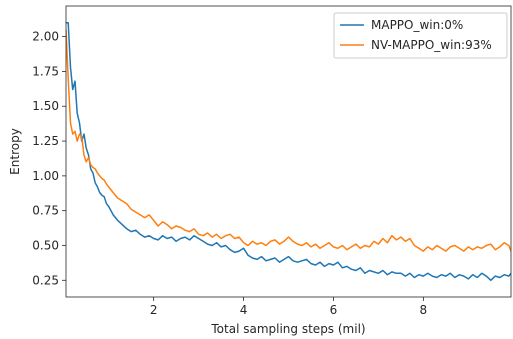  I want to click on y-tick-label: 2.00, so click(45, 37).